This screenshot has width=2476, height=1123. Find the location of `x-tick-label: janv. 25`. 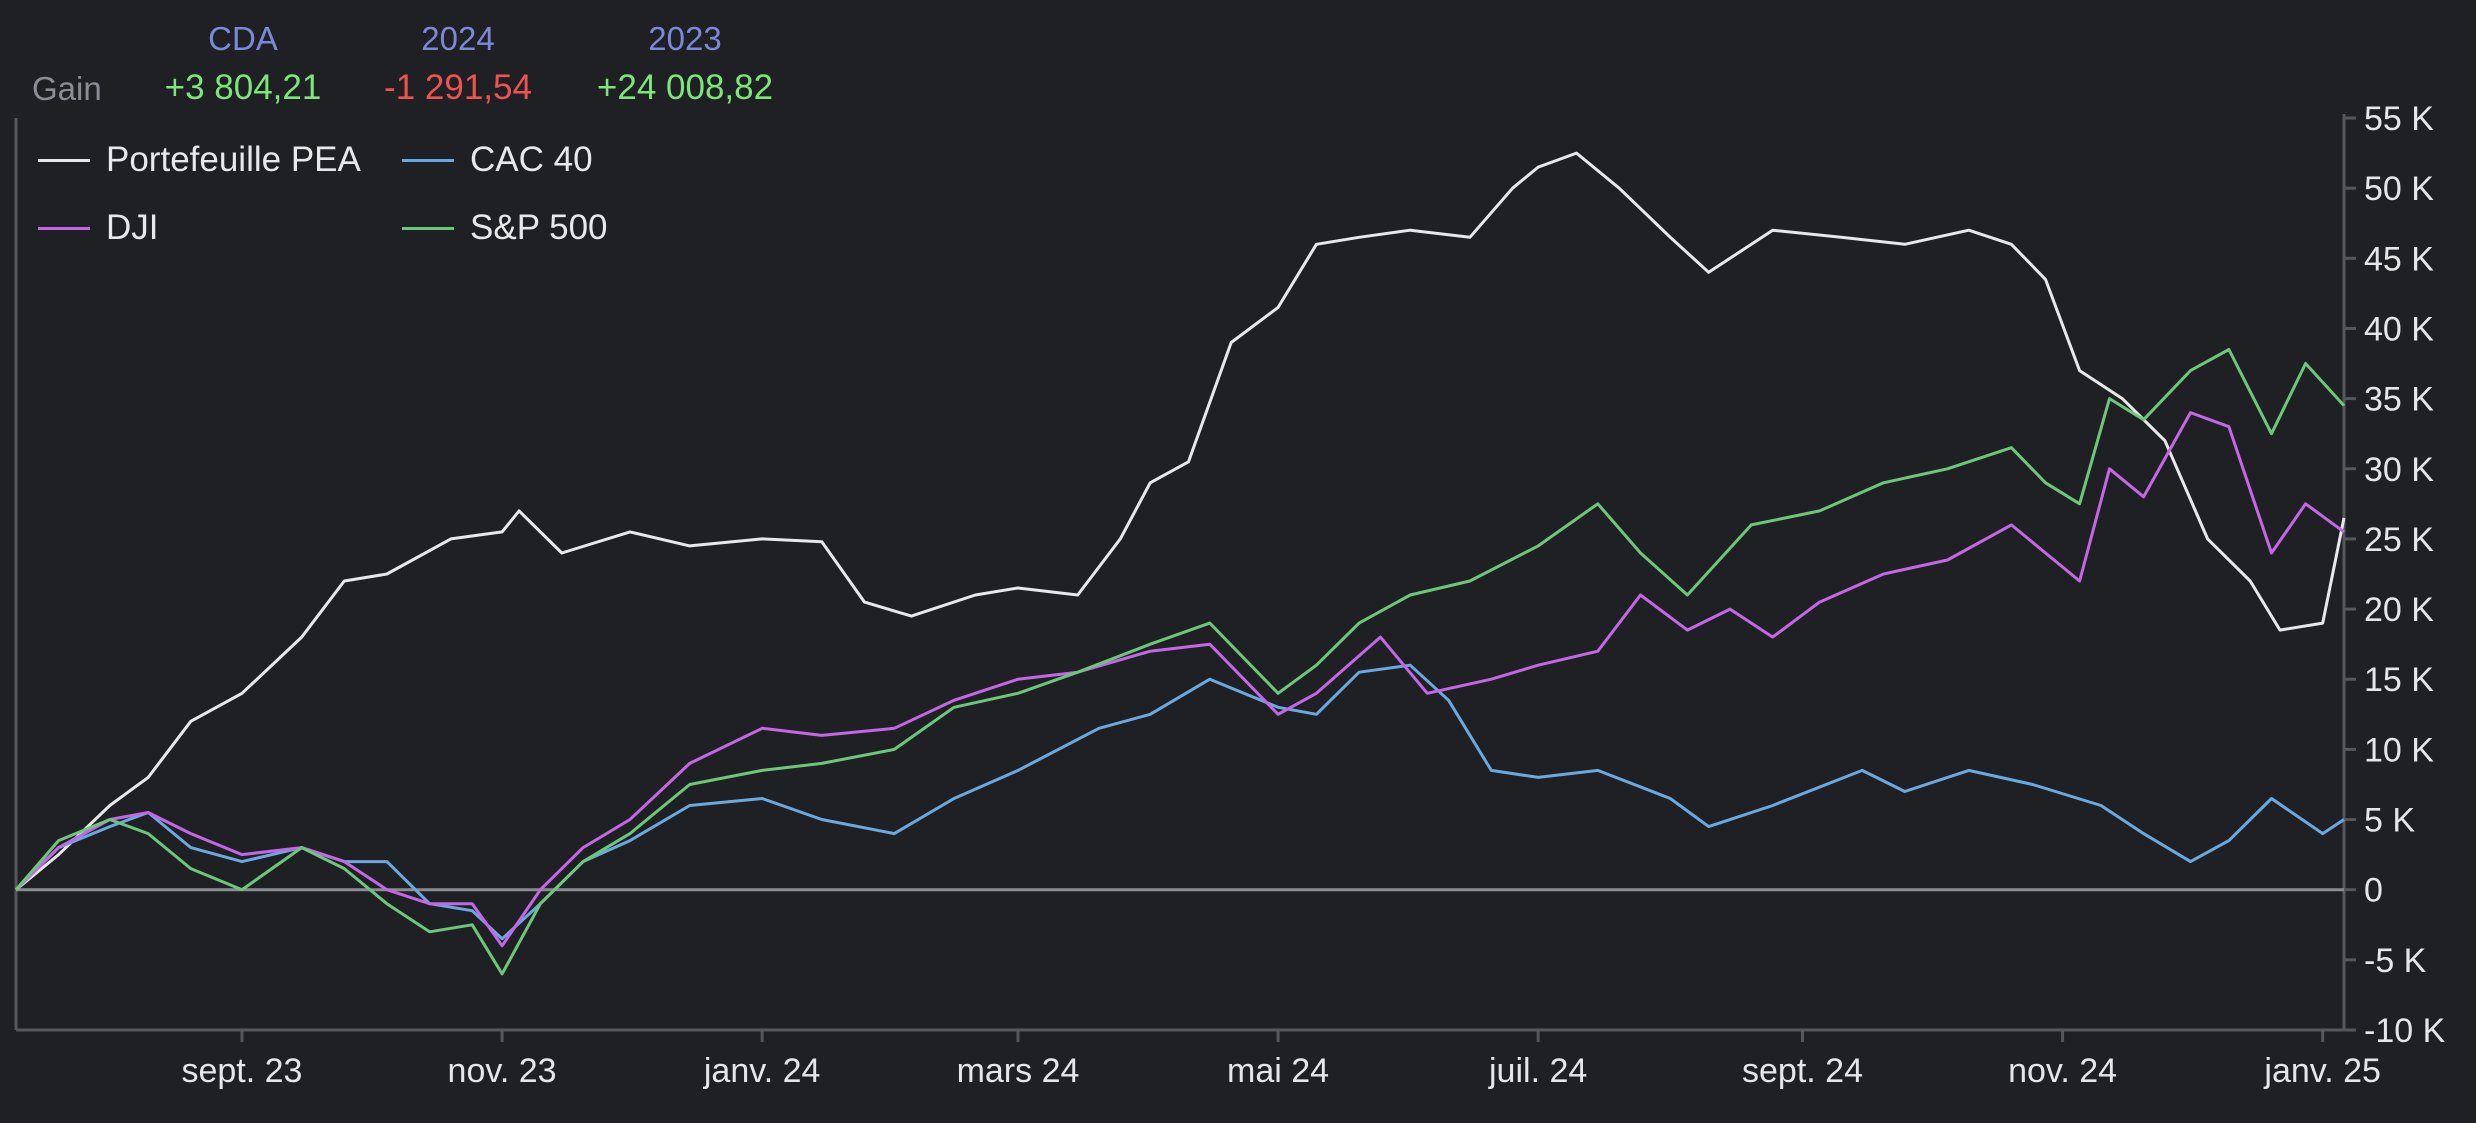

x-tick-label: janv. 25 is located at coordinates (2322, 1071).